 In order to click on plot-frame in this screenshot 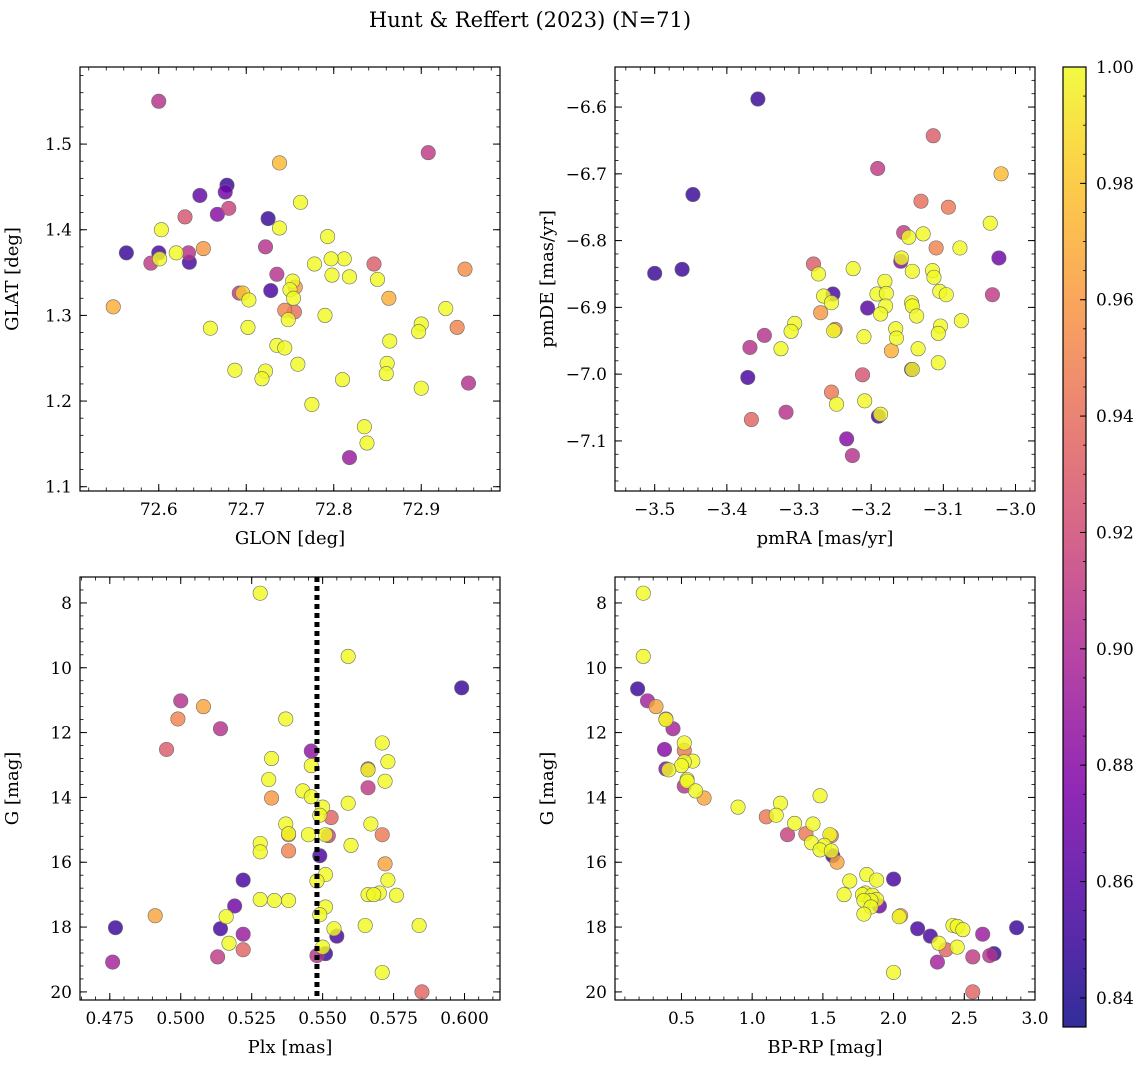, I will do `click(825, 279)`.